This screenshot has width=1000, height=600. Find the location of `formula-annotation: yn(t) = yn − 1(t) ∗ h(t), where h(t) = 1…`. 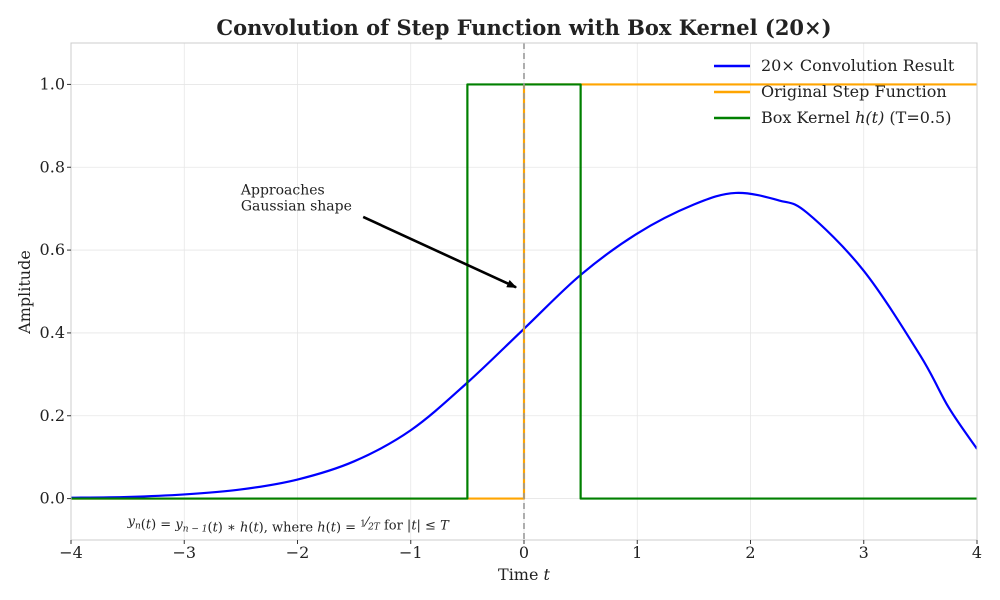

formula-annotation: yn(t) = yn − 1(t) ∗ h(t), where h(t) = 1… is located at coordinates (288, 524).